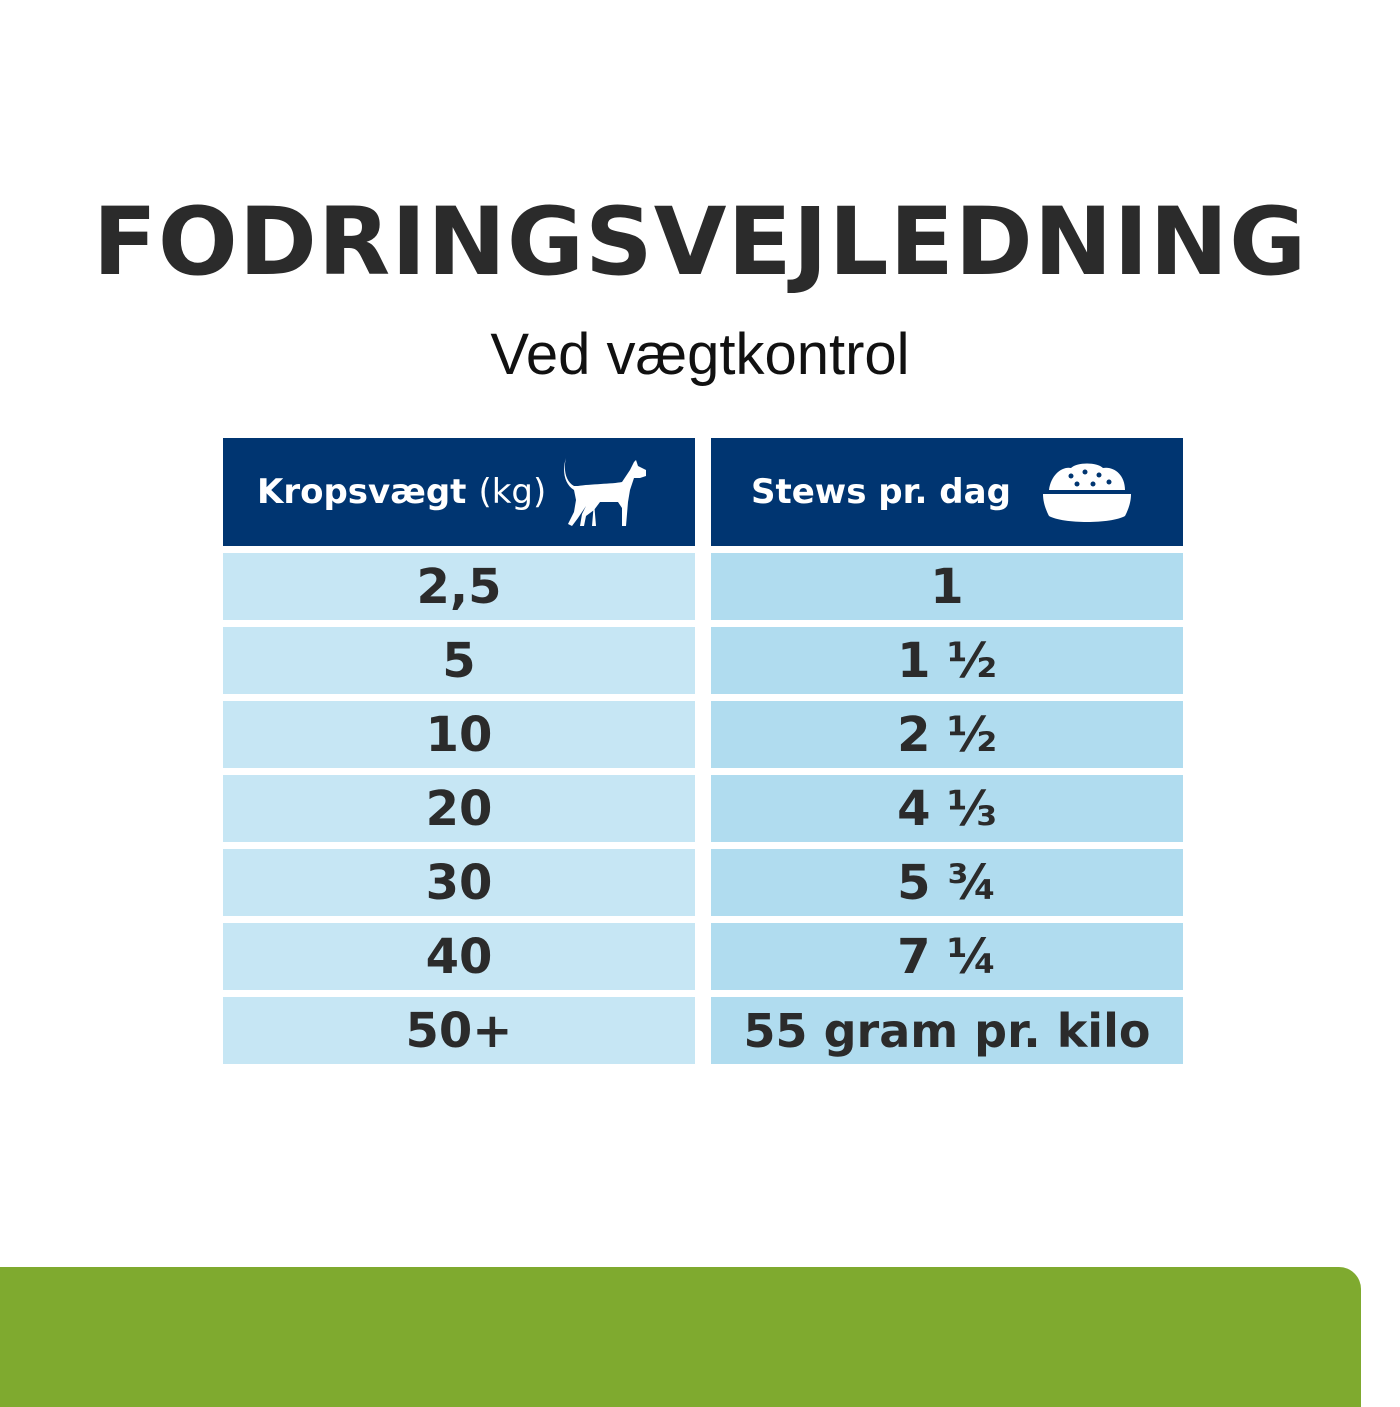  I want to click on table-cell-weight: 50+, so click(459, 1030).